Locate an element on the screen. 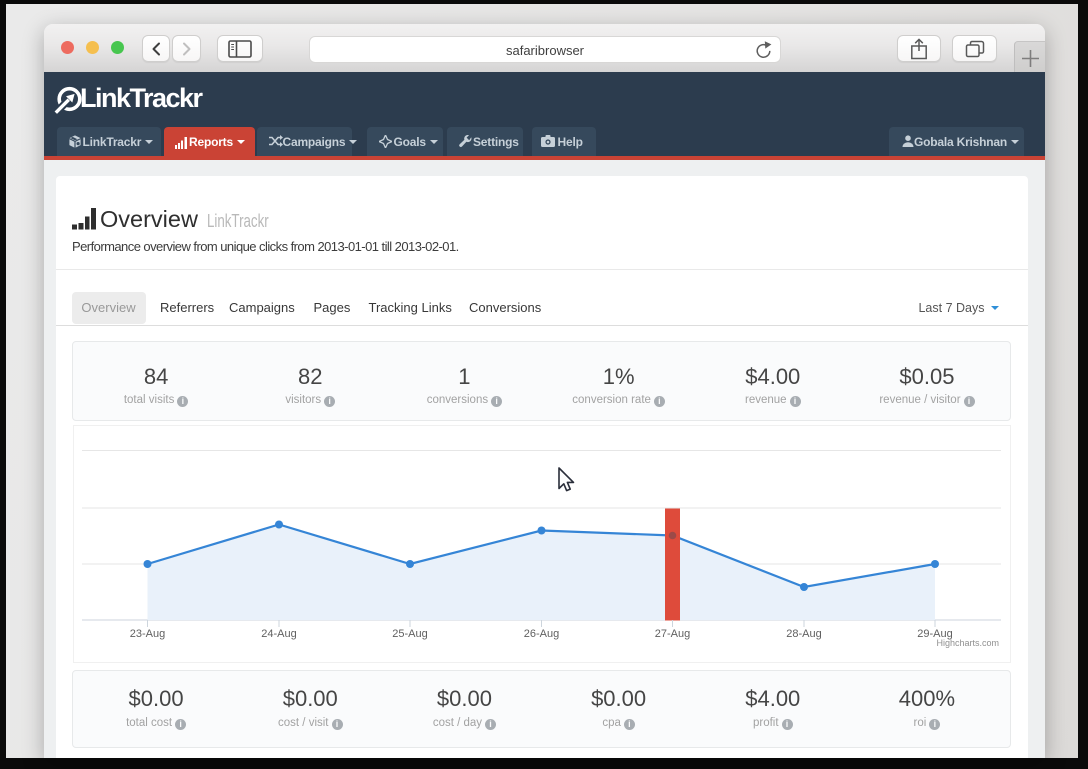 The image size is (1088, 769). svg-text: 24-Aug is located at coordinates (278, 634).